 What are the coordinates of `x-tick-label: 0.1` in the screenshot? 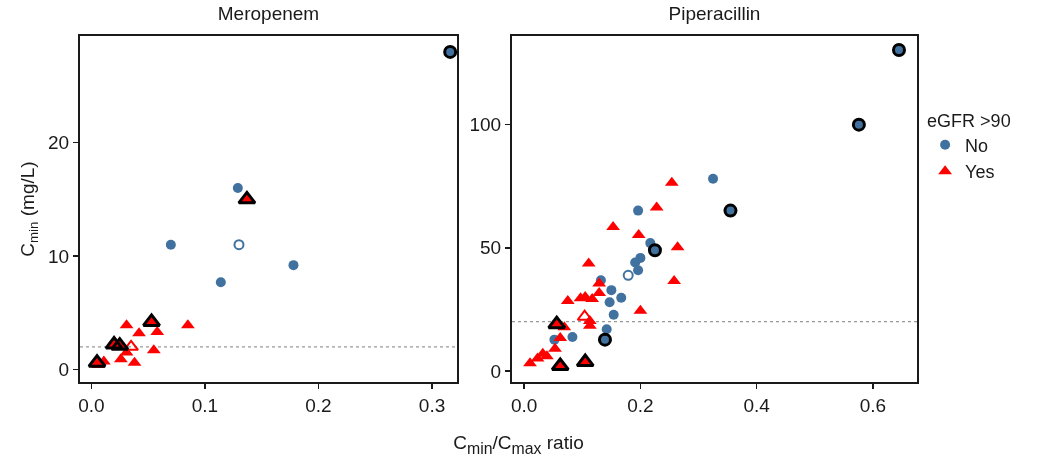 It's located at (205, 405).